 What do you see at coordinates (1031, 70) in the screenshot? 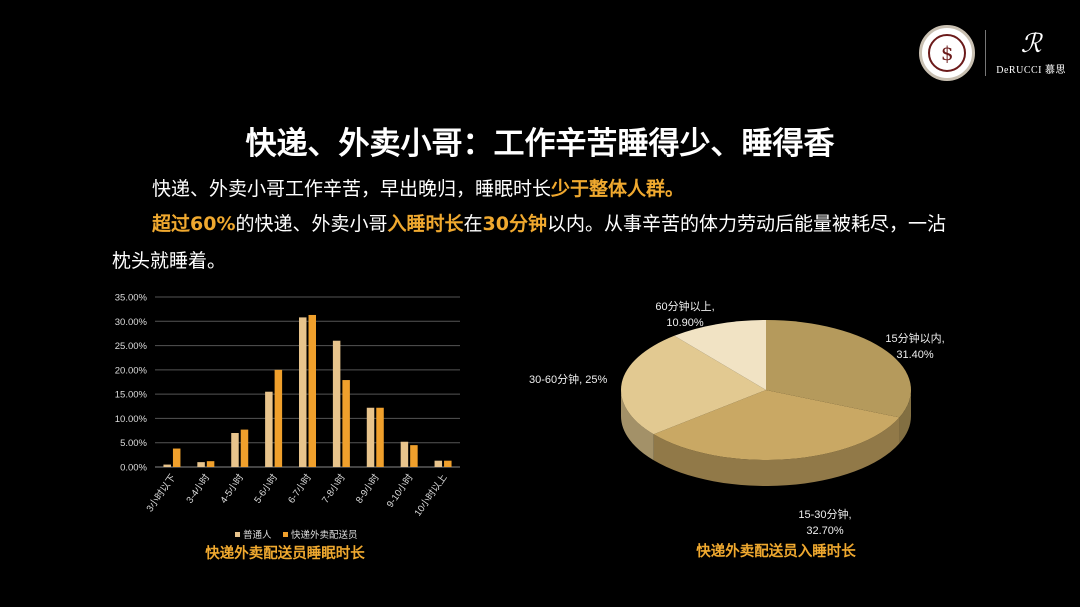
I see `brand-name: DeRUCCI 慕思` at bounding box center [1031, 70].